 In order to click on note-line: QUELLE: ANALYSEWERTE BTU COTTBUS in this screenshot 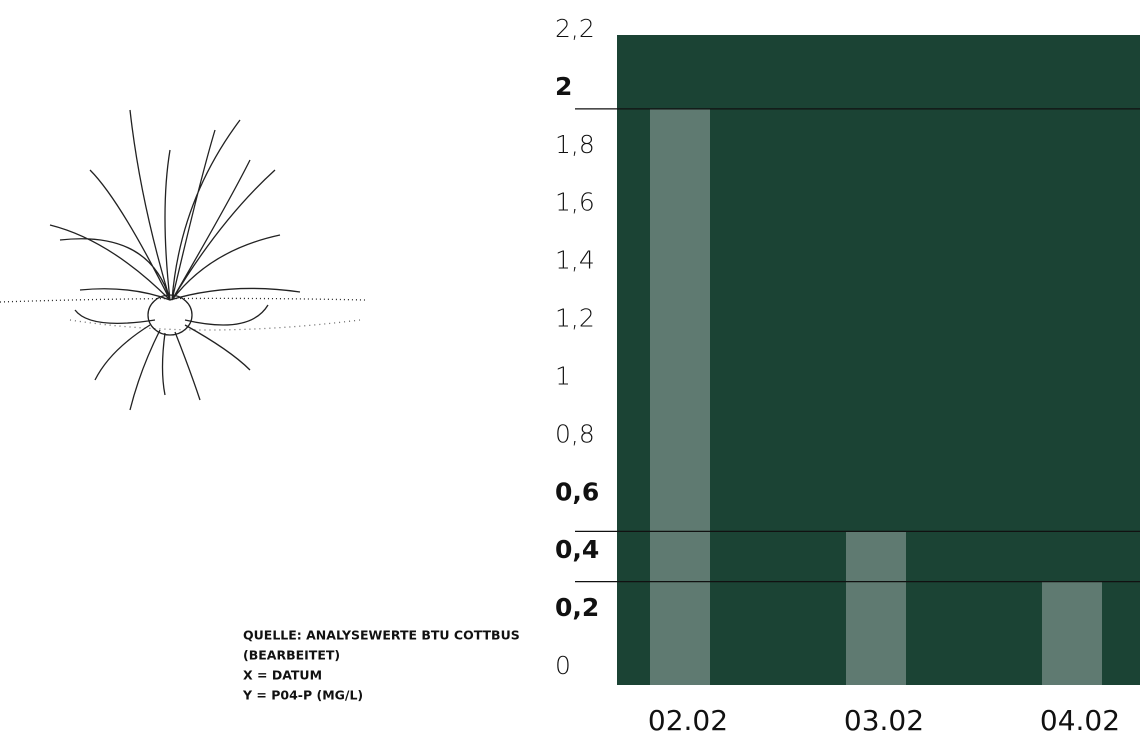, I will do `click(381, 635)`.